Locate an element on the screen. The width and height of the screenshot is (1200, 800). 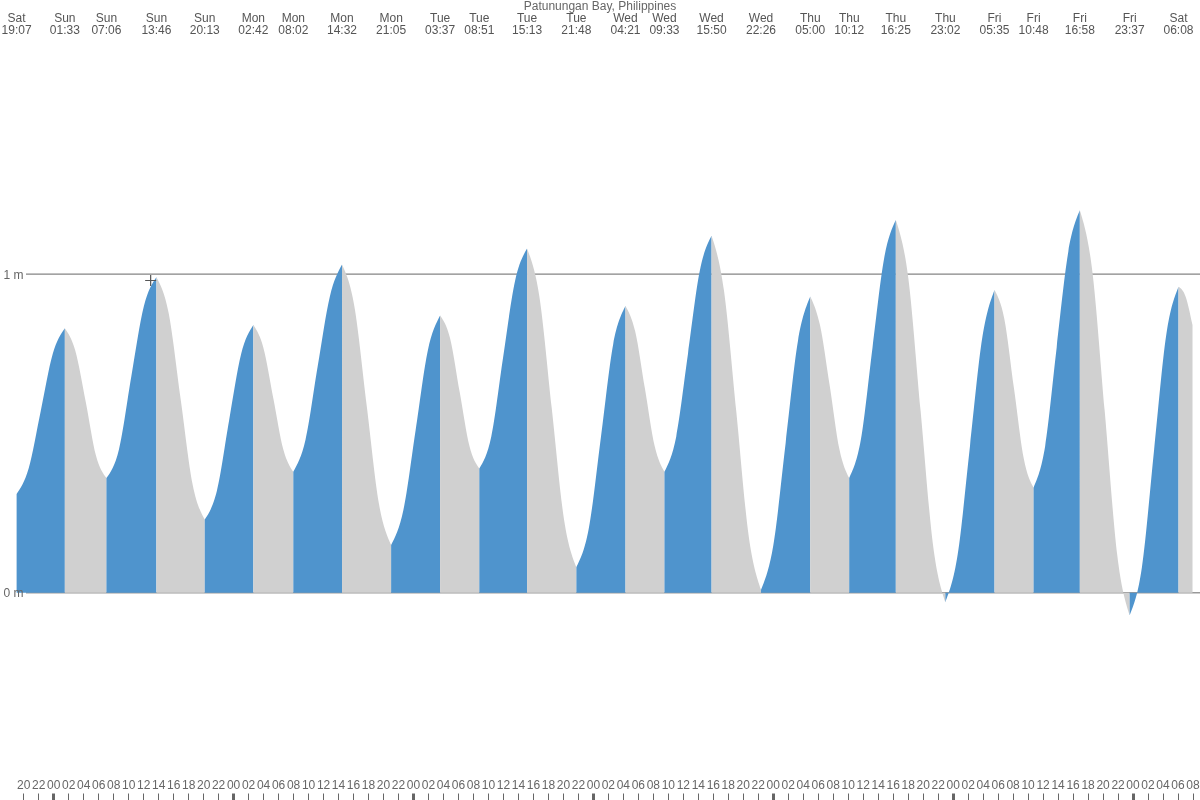
annotation: Wed 15:50 is located at coordinates (711, 24).